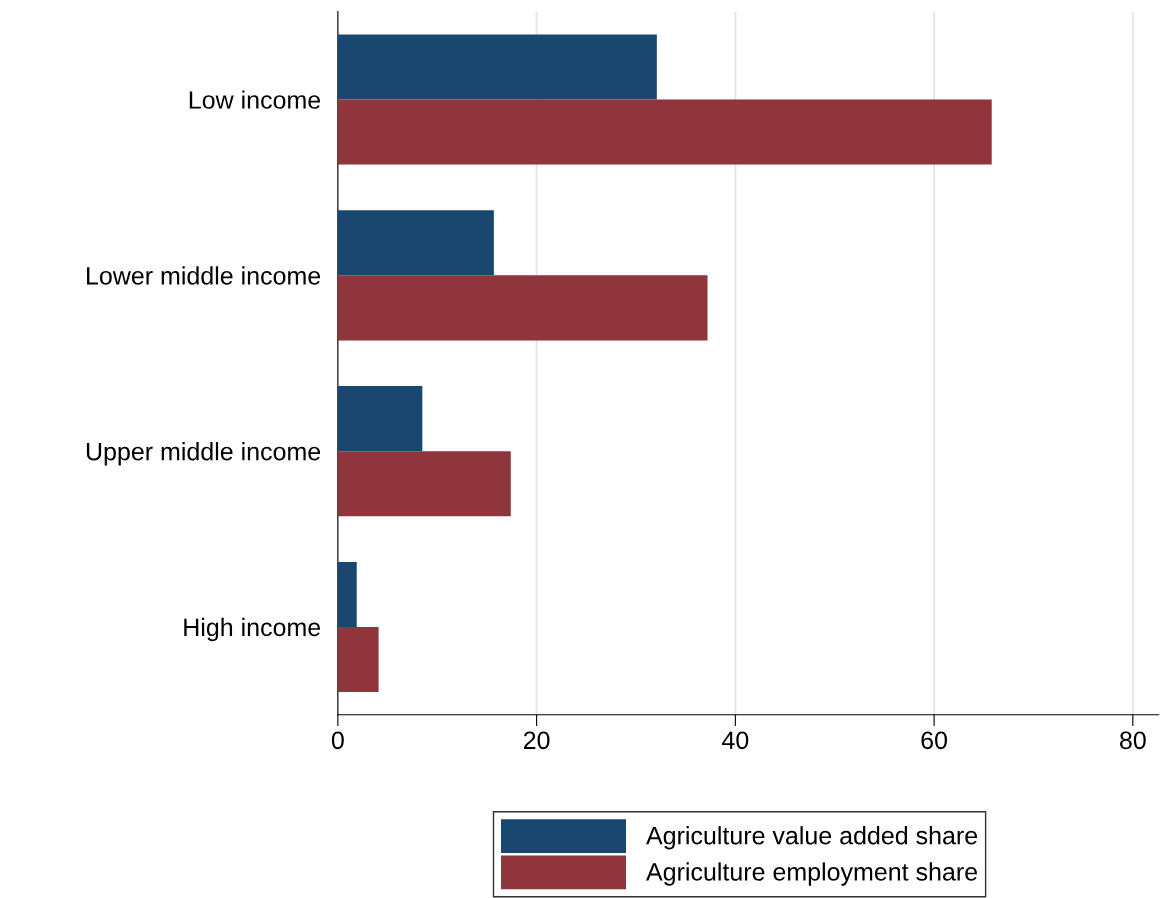 This screenshot has width=1161, height=898. Describe the element at coordinates (204, 275) in the screenshot. I see `y-tick-label: Lower middle income` at that location.